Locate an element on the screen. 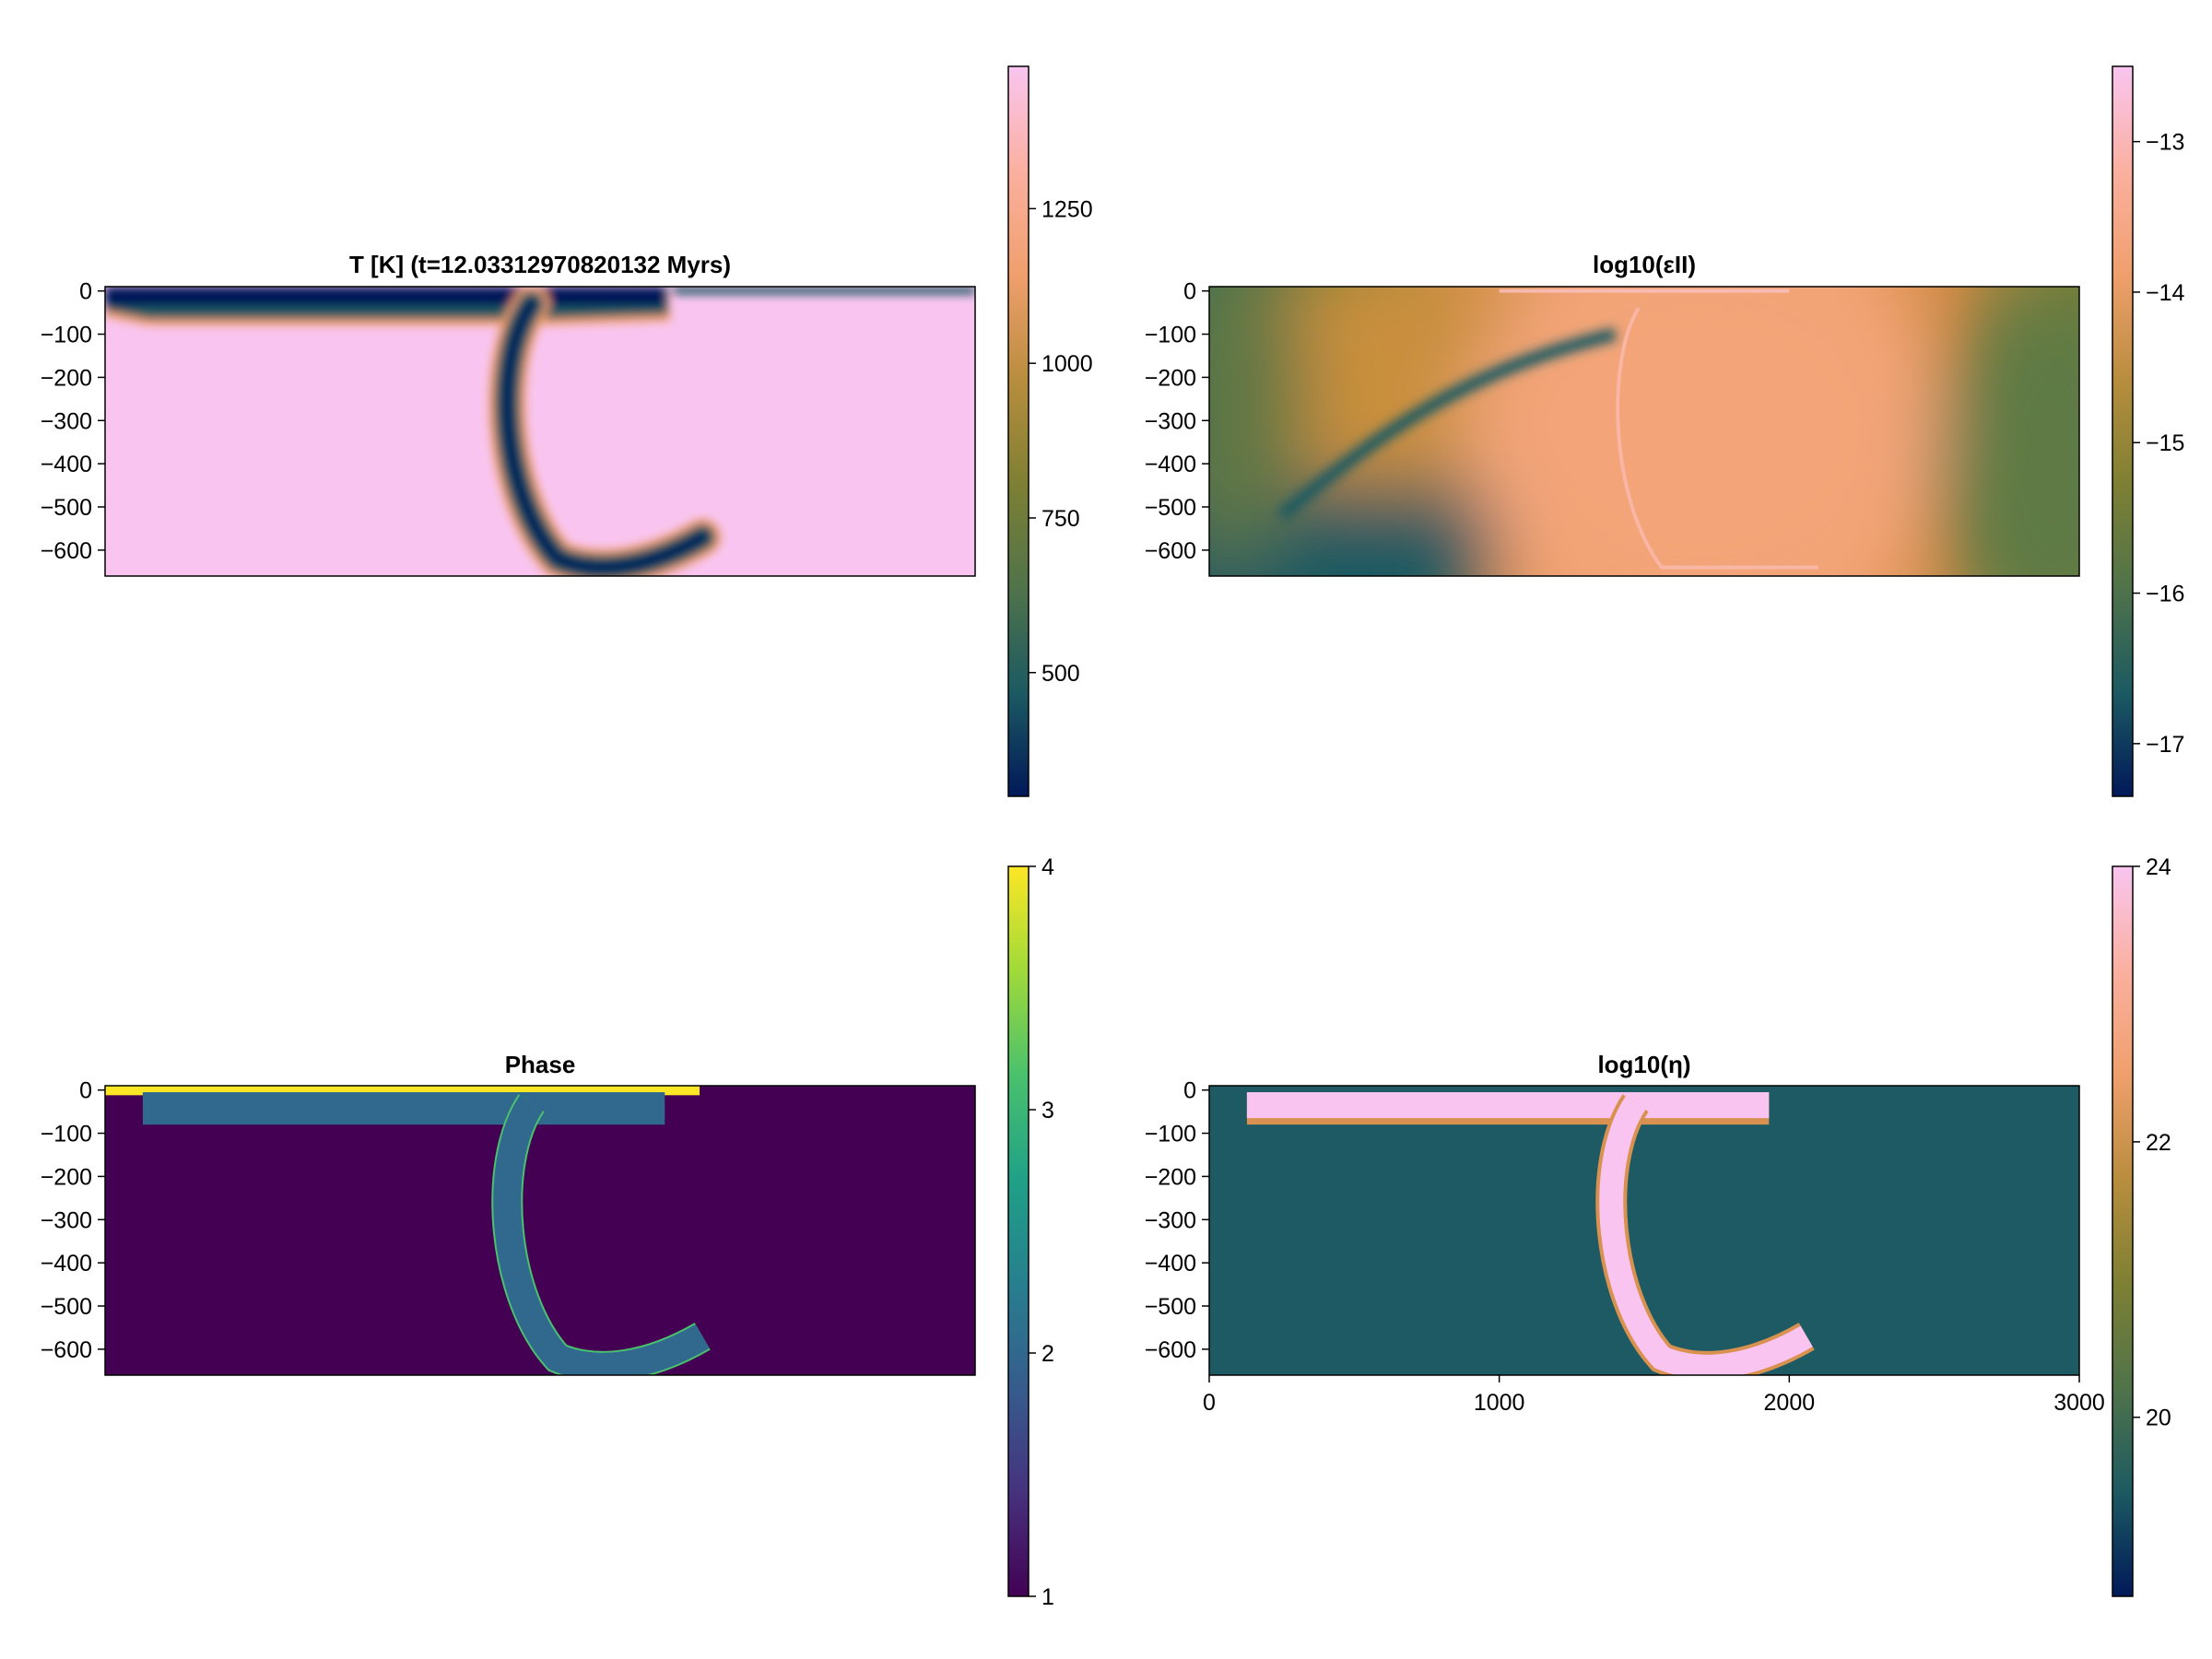  x-tick-label: 1000 is located at coordinates (1499, 1403).